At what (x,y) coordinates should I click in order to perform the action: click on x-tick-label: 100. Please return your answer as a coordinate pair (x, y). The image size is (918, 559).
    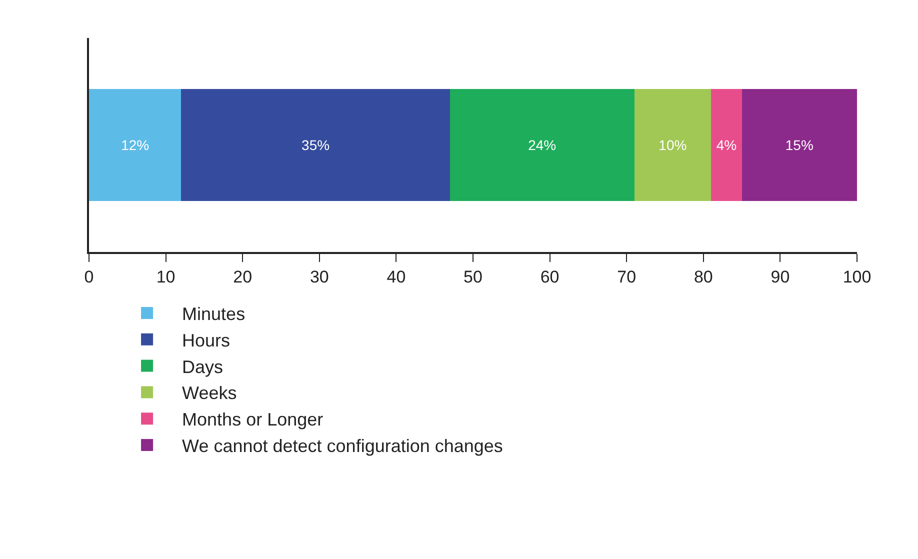
    Looking at the image, I should click on (857, 276).